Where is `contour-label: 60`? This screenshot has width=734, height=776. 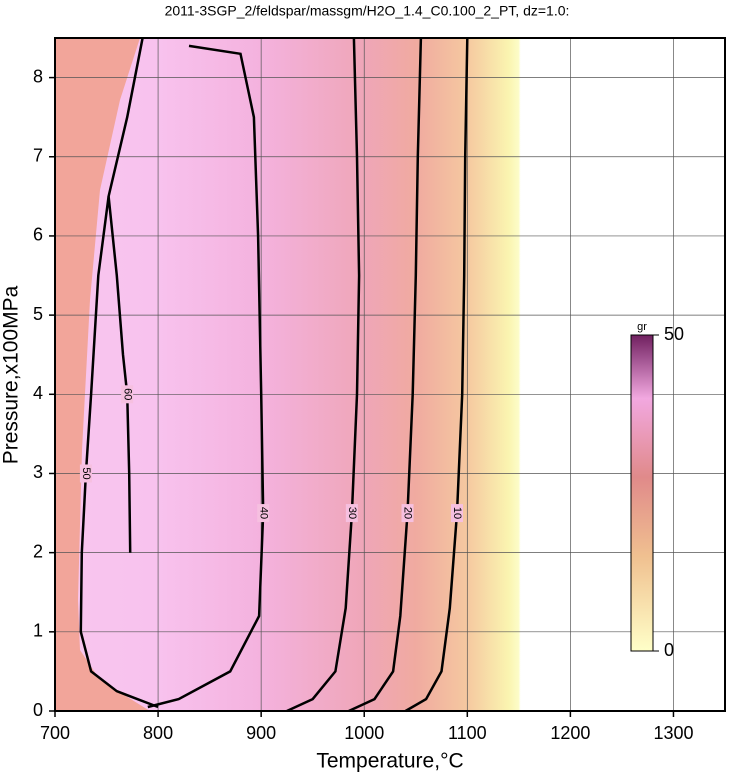
contour-label: 60 is located at coordinates (127, 394).